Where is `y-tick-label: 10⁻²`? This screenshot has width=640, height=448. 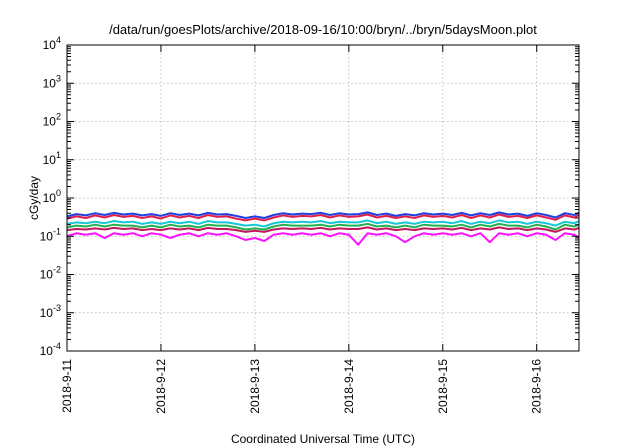
y-tick-label: 10⁻² is located at coordinates (50, 273).